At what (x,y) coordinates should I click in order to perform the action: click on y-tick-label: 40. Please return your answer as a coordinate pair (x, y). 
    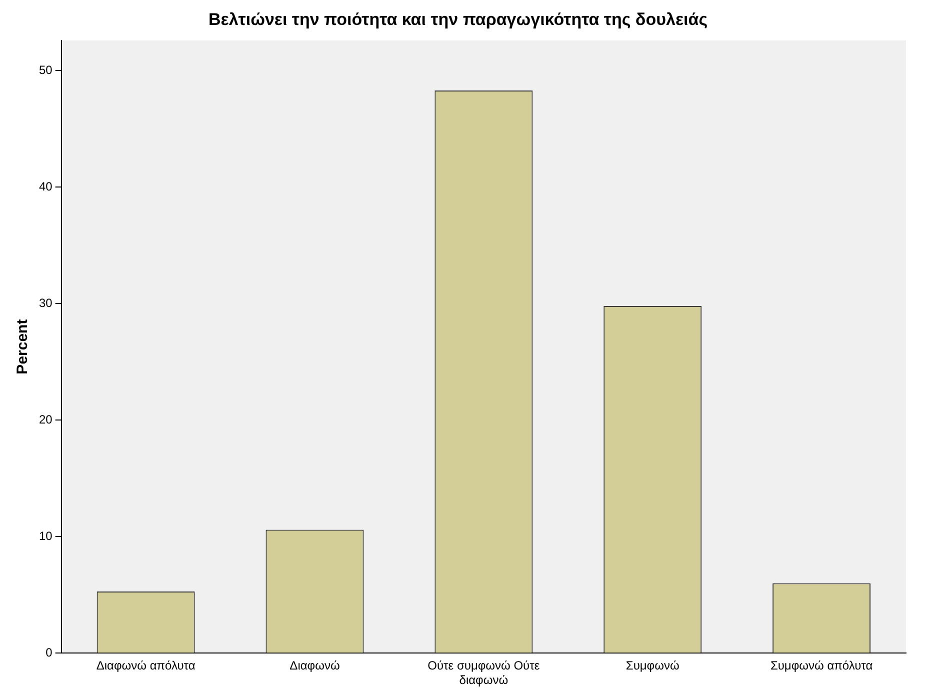
    Looking at the image, I should click on (45, 187).